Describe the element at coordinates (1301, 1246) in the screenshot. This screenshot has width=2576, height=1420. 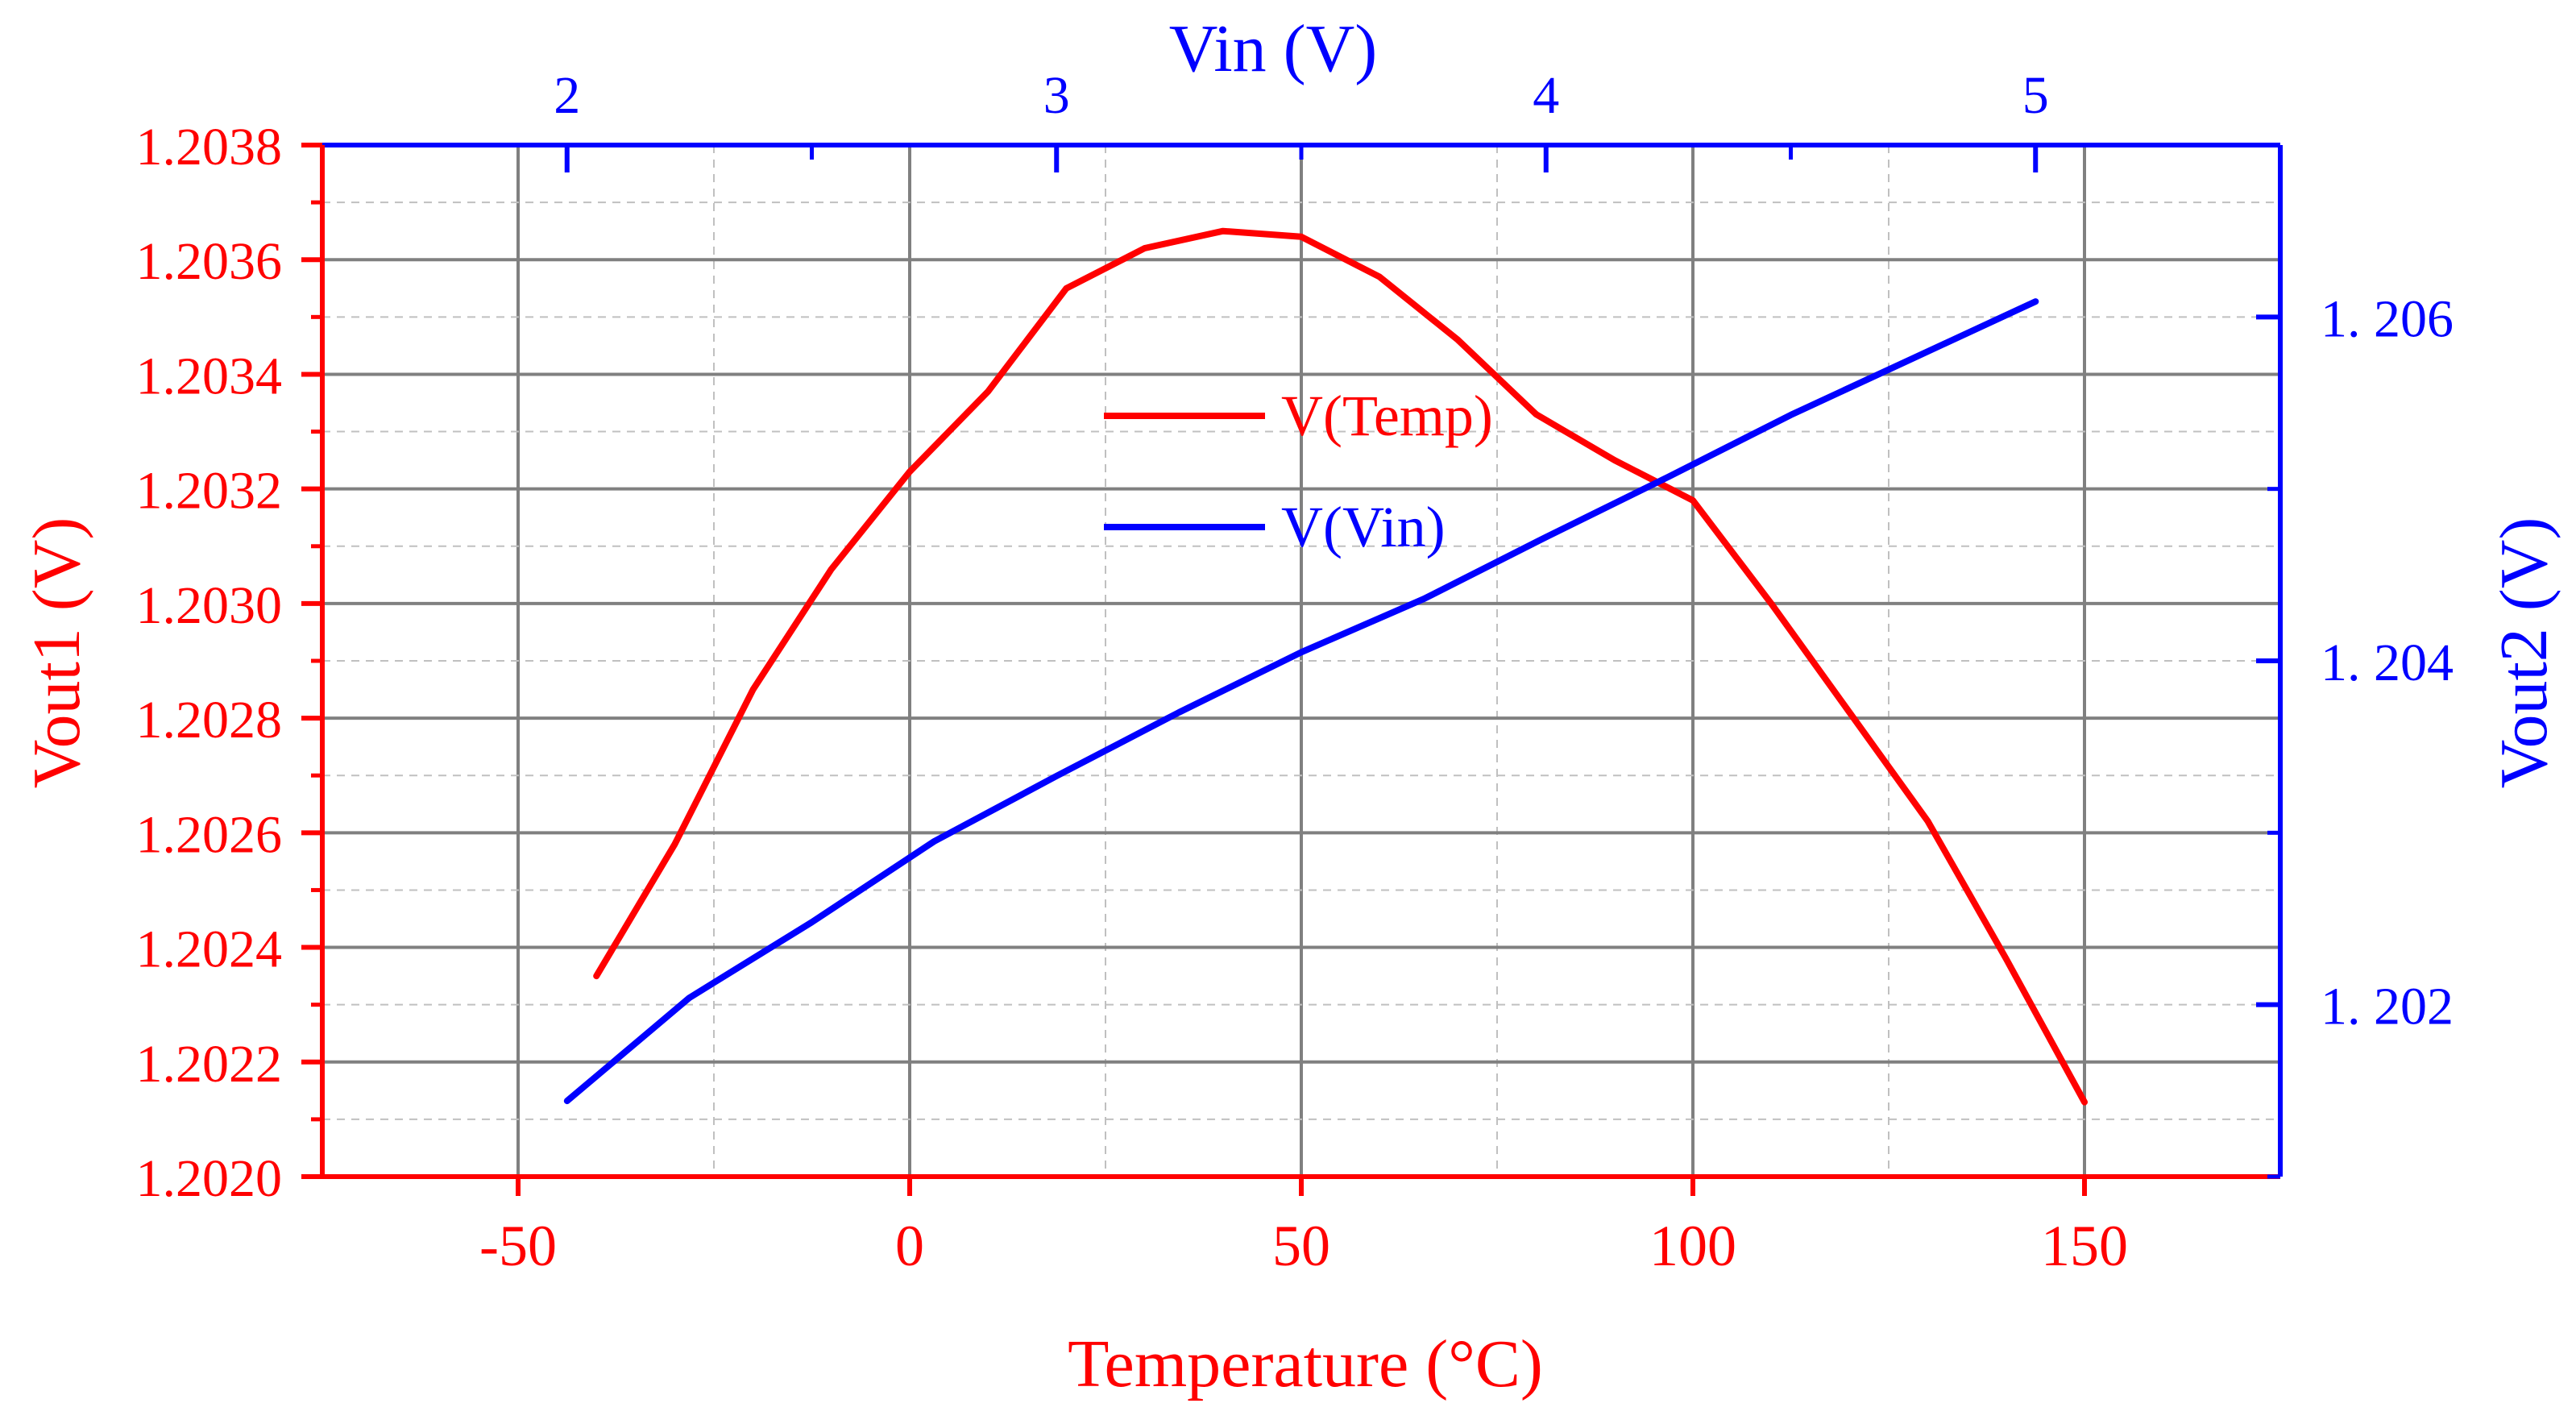
I see `x-tick-label: 50` at that location.